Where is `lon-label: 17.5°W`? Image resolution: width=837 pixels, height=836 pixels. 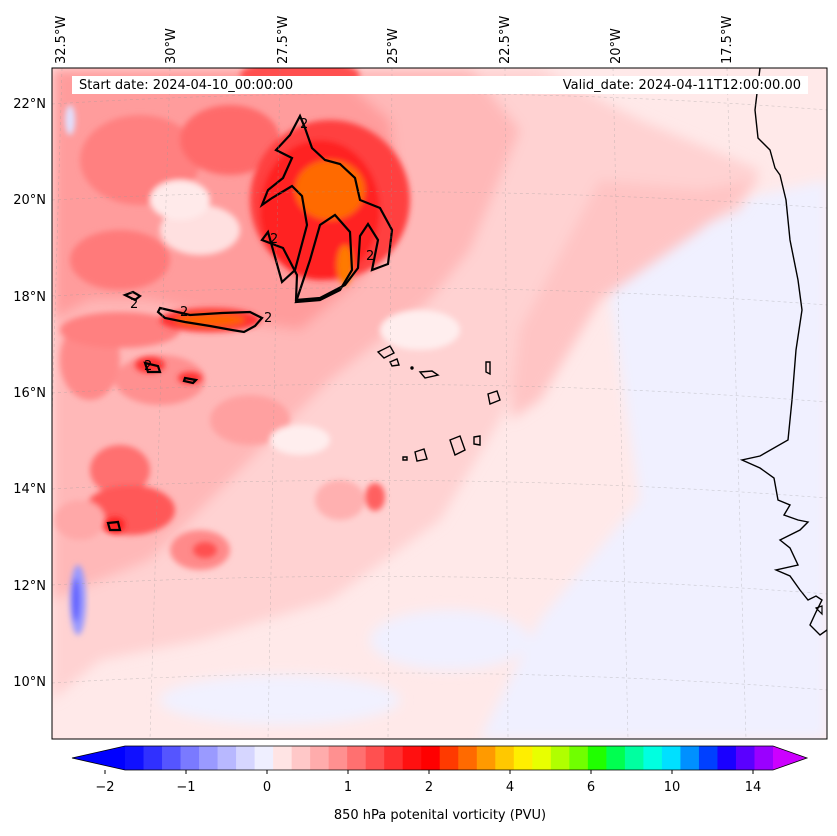 lon-label: 17.5°W is located at coordinates (727, 39).